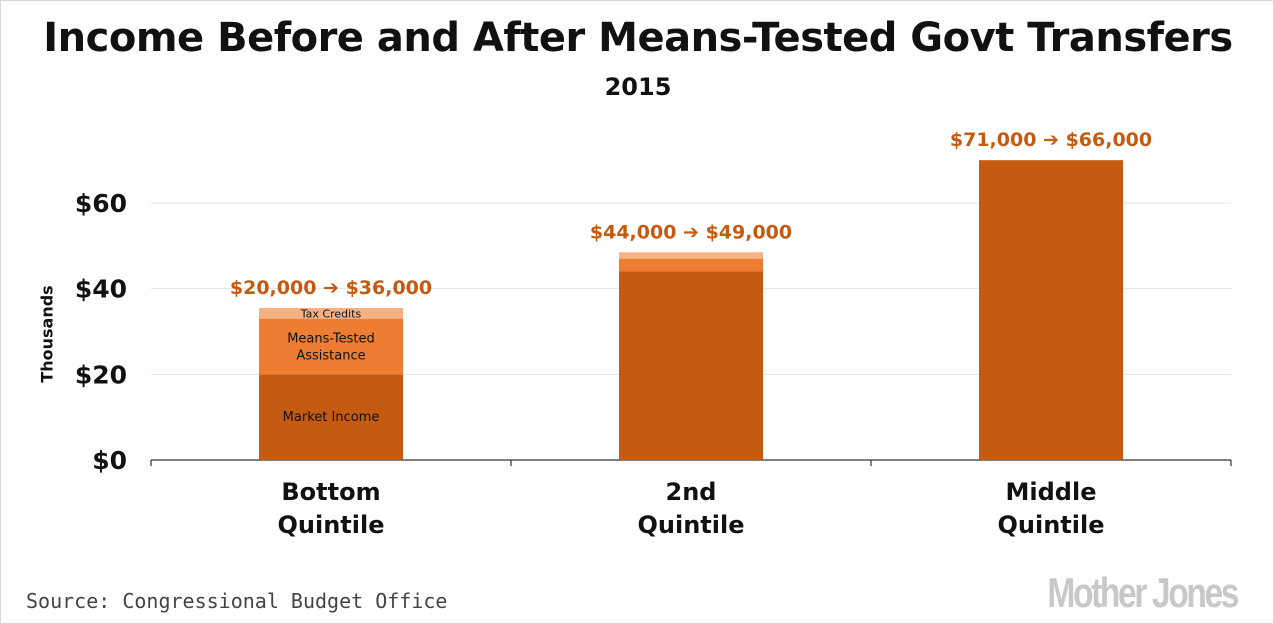  Describe the element at coordinates (638, 87) in the screenshot. I see `chart-subtitle: 2015` at that location.